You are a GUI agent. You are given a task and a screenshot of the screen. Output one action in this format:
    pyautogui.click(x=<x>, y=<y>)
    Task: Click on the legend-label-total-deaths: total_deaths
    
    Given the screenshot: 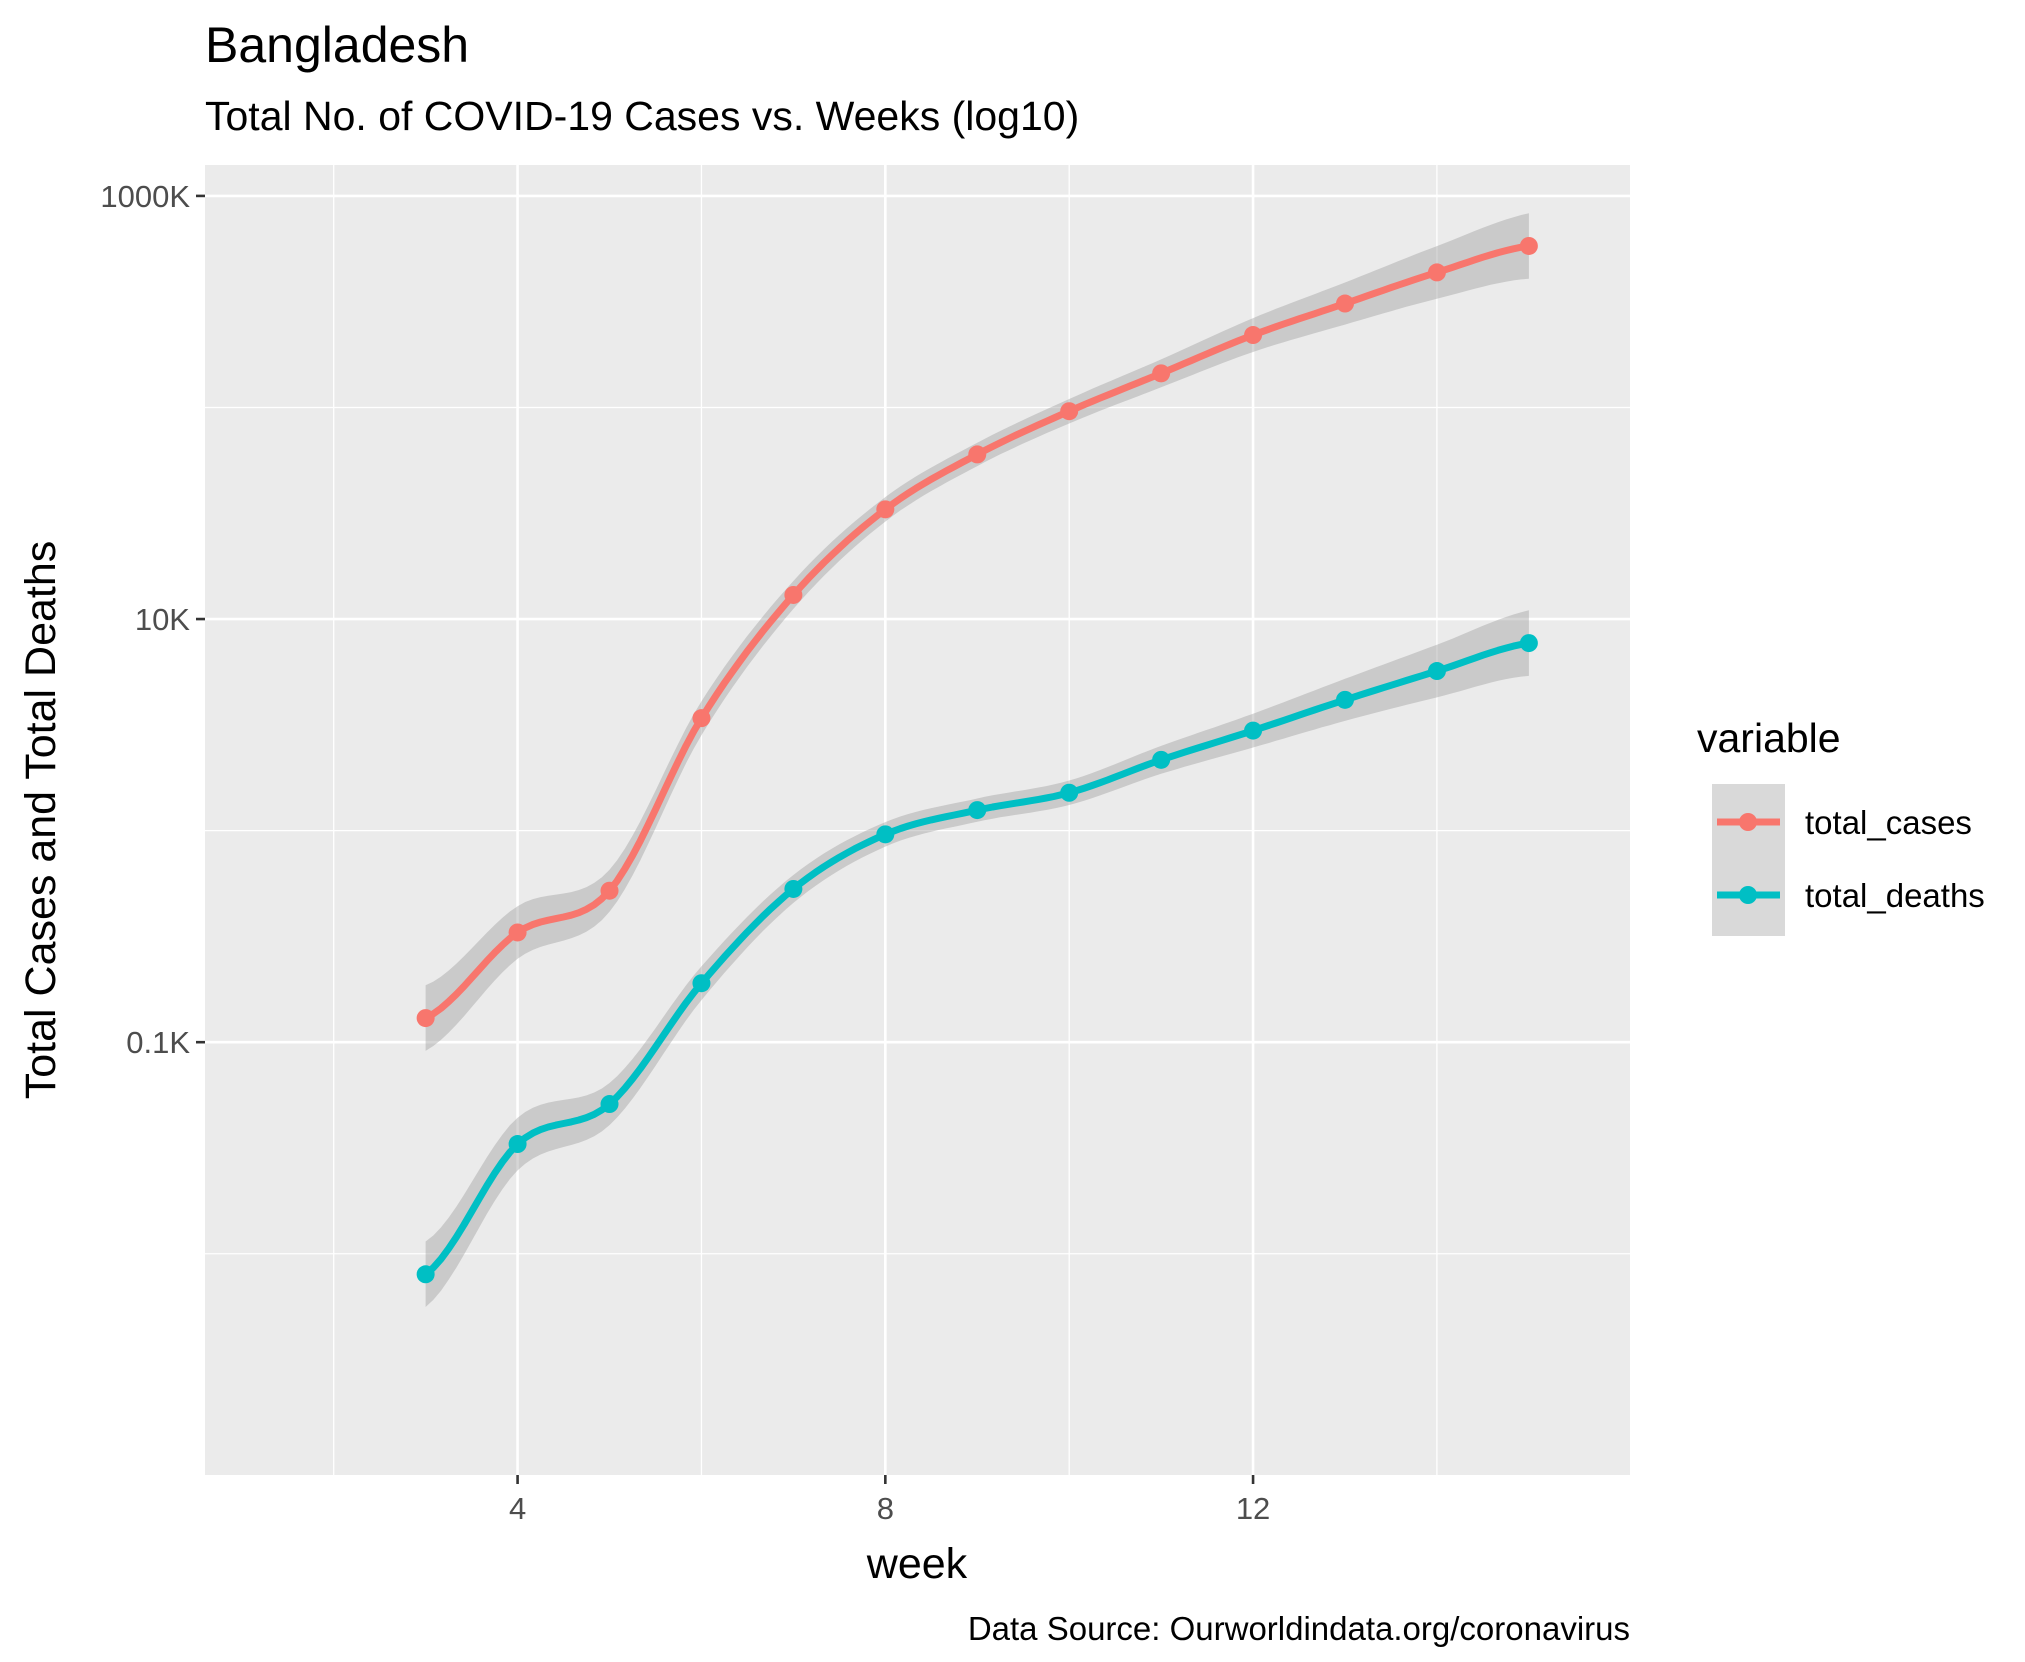 What is the action you would take?
    pyautogui.click(x=1895, y=895)
    